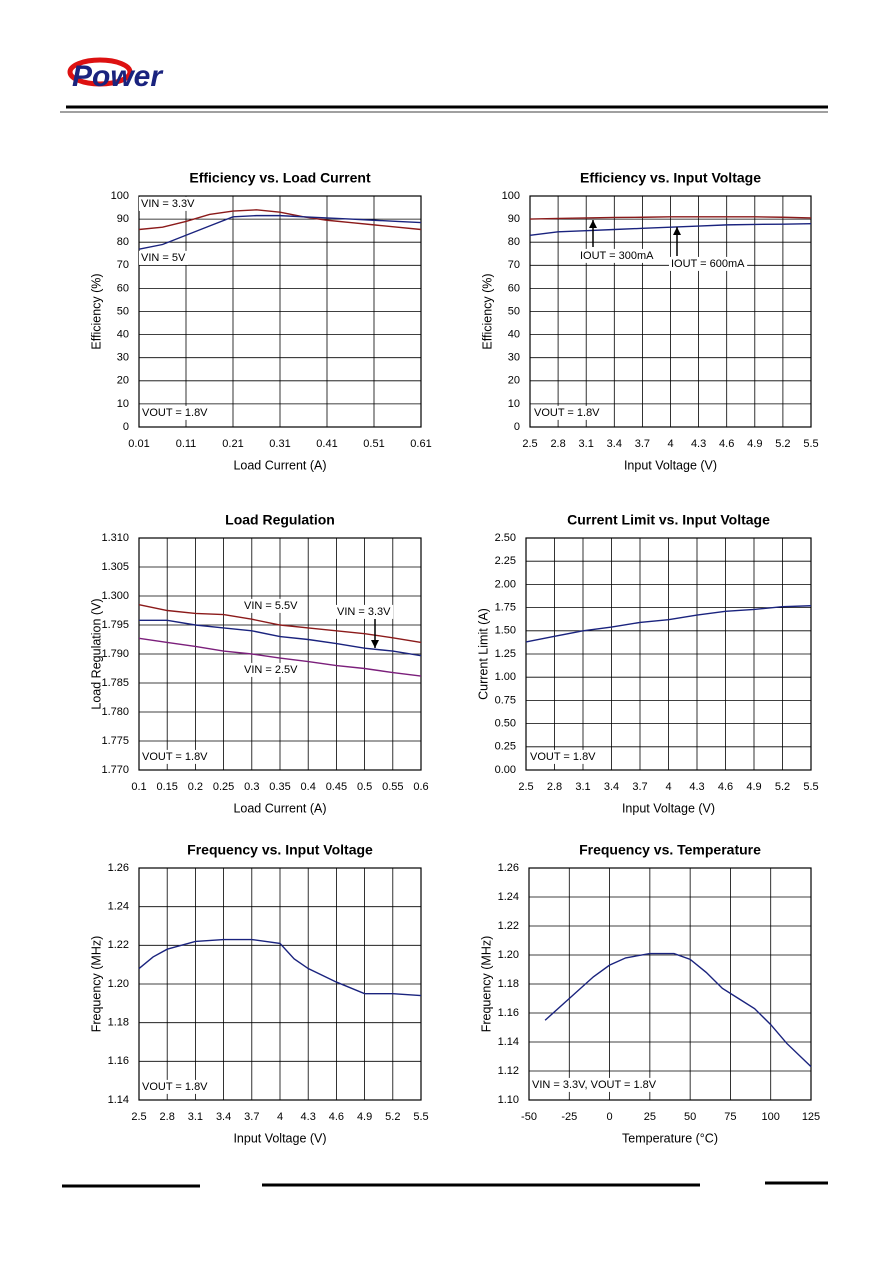 Image resolution: width=892 pixels, height=1263 pixels. What do you see at coordinates (690, 1117) in the screenshot?
I see `x-tick-label: 50` at bounding box center [690, 1117].